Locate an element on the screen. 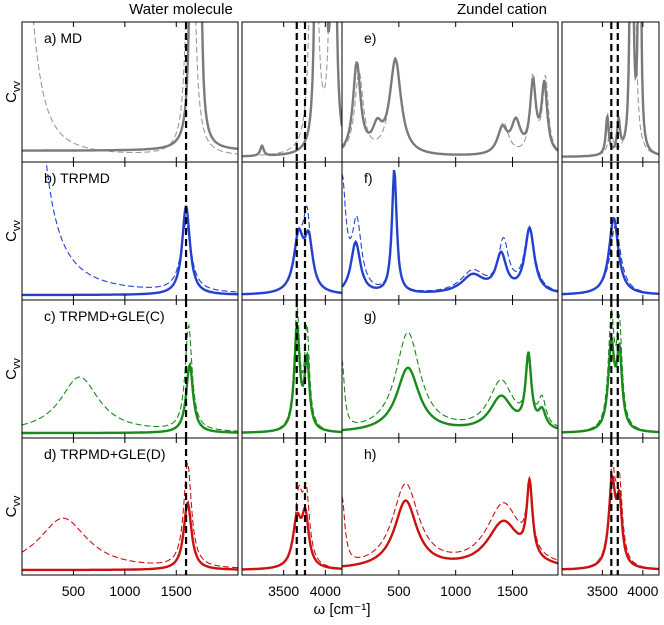 This screenshot has height=625, width=664. panel-label: a) MD is located at coordinates (63, 38).